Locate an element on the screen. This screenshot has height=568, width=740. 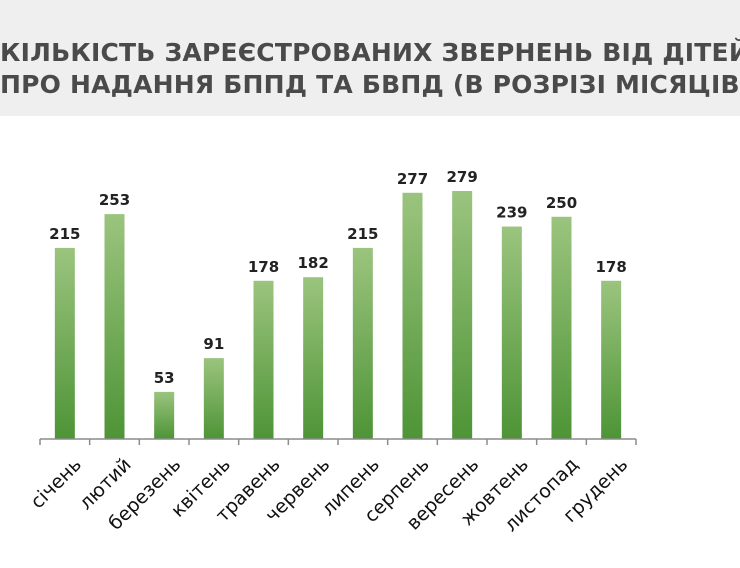
value-label: 250 is located at coordinates (561, 203).